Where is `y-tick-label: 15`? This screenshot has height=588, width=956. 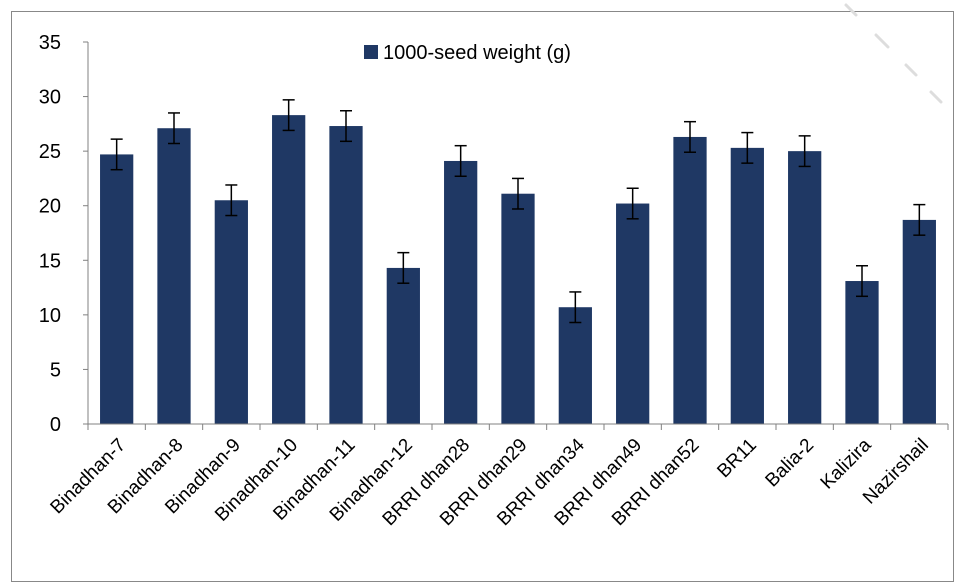 y-tick-label: 15 is located at coordinates (50, 261).